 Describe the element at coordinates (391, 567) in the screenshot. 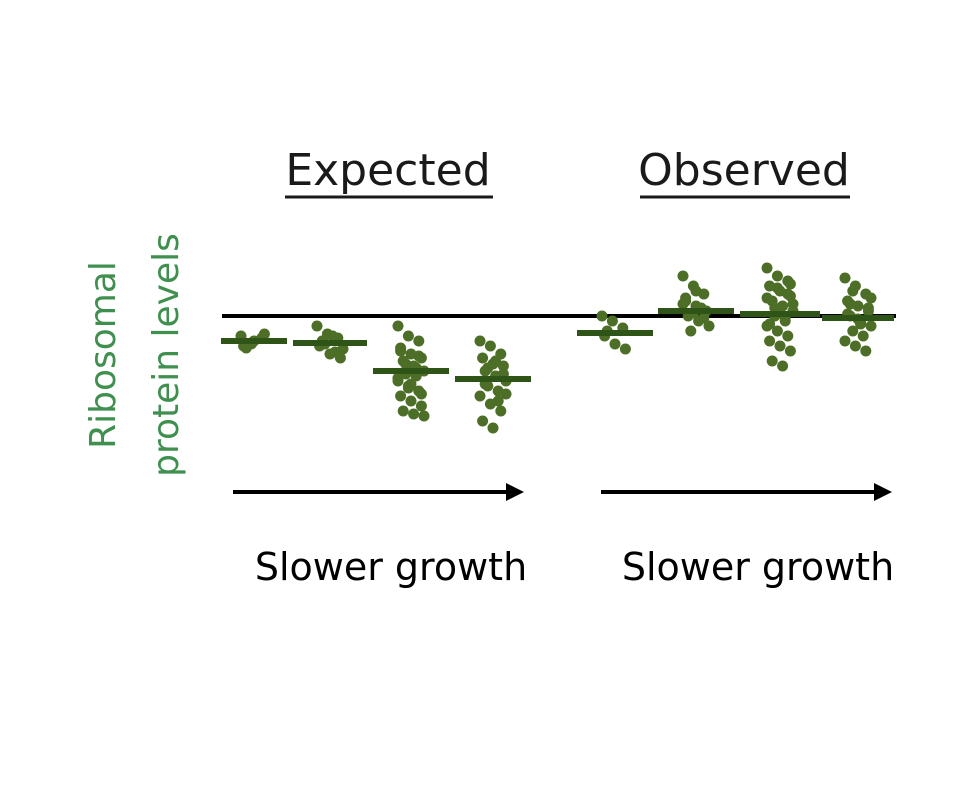

I see `expected-slower-growth-label: Slower growth` at that location.